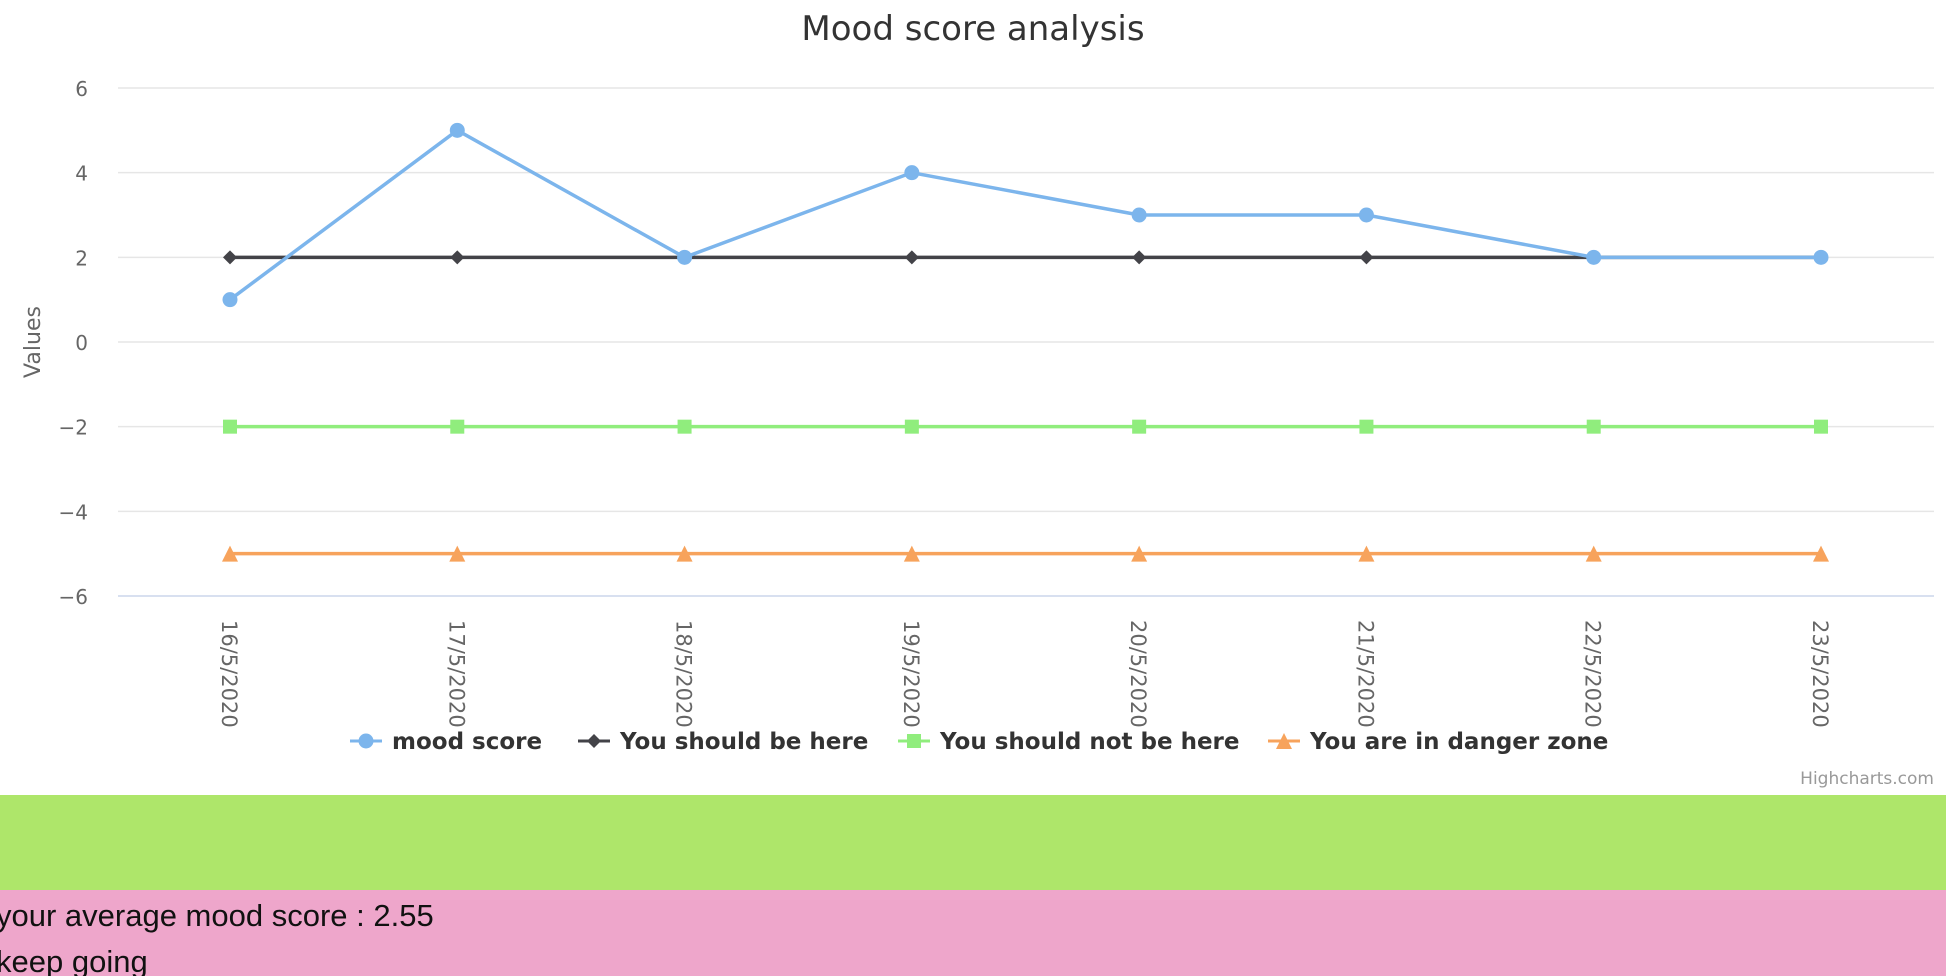 The height and width of the screenshot is (976, 1946). Describe the element at coordinates (403, 915) in the screenshot. I see `average-score-value: 2.55` at that location.